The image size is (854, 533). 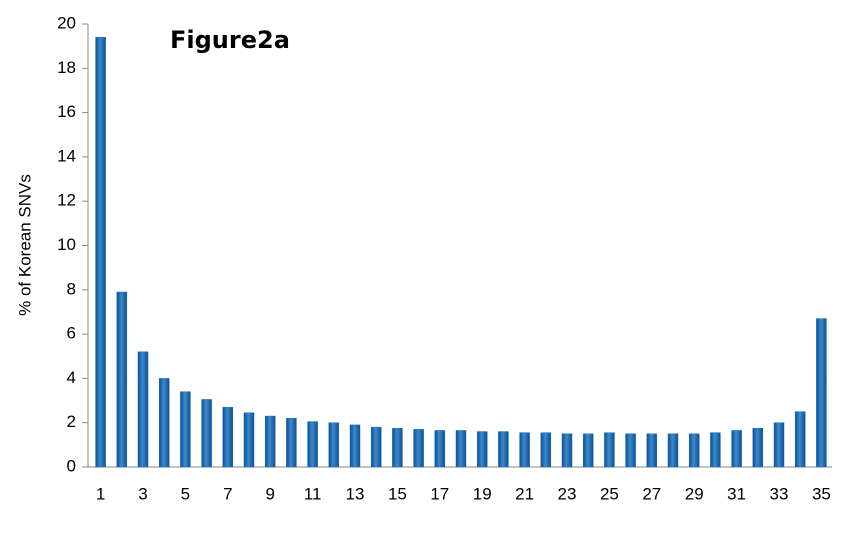 I want to click on y-tick-label: 18, so click(x=66, y=67).